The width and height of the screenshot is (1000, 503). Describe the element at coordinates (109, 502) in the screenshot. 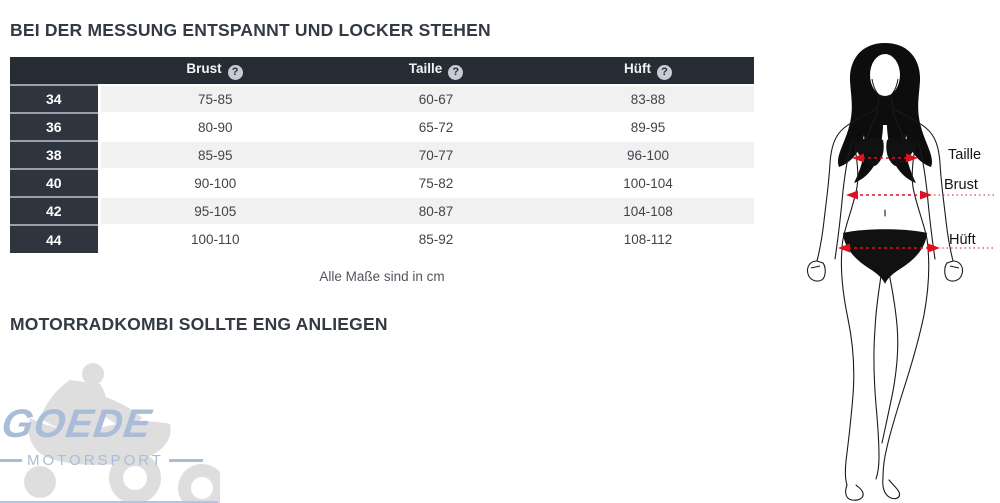

I see `watermark-bottom-line` at that location.